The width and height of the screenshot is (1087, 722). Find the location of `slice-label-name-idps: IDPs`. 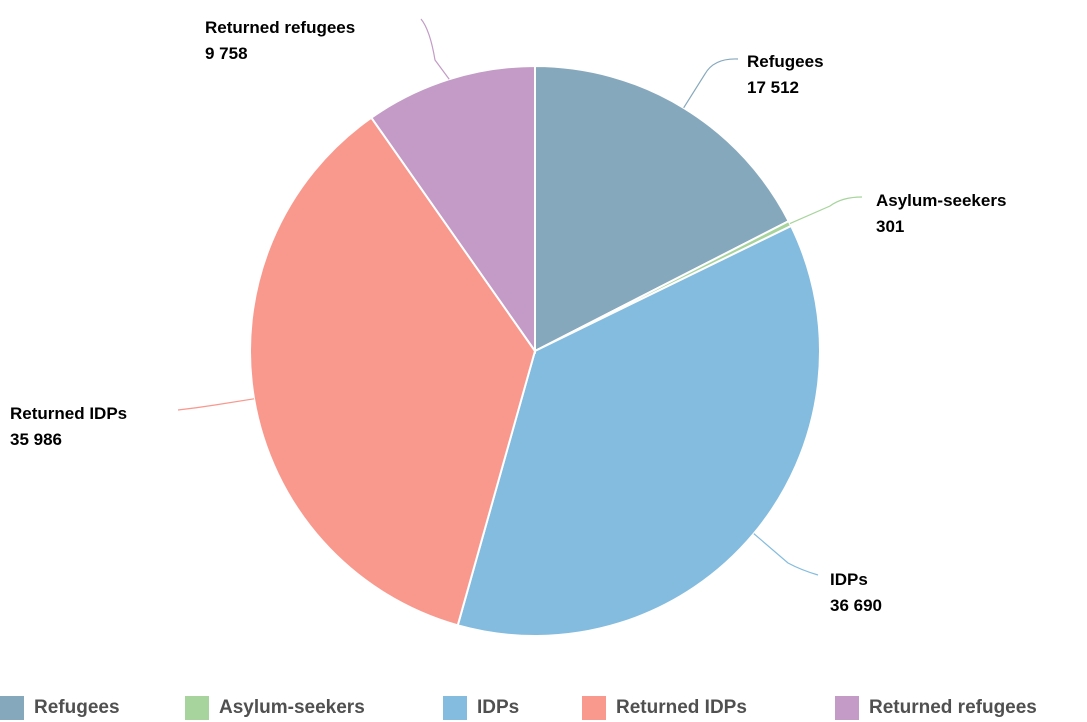

slice-label-name-idps: IDPs is located at coordinates (849, 579).